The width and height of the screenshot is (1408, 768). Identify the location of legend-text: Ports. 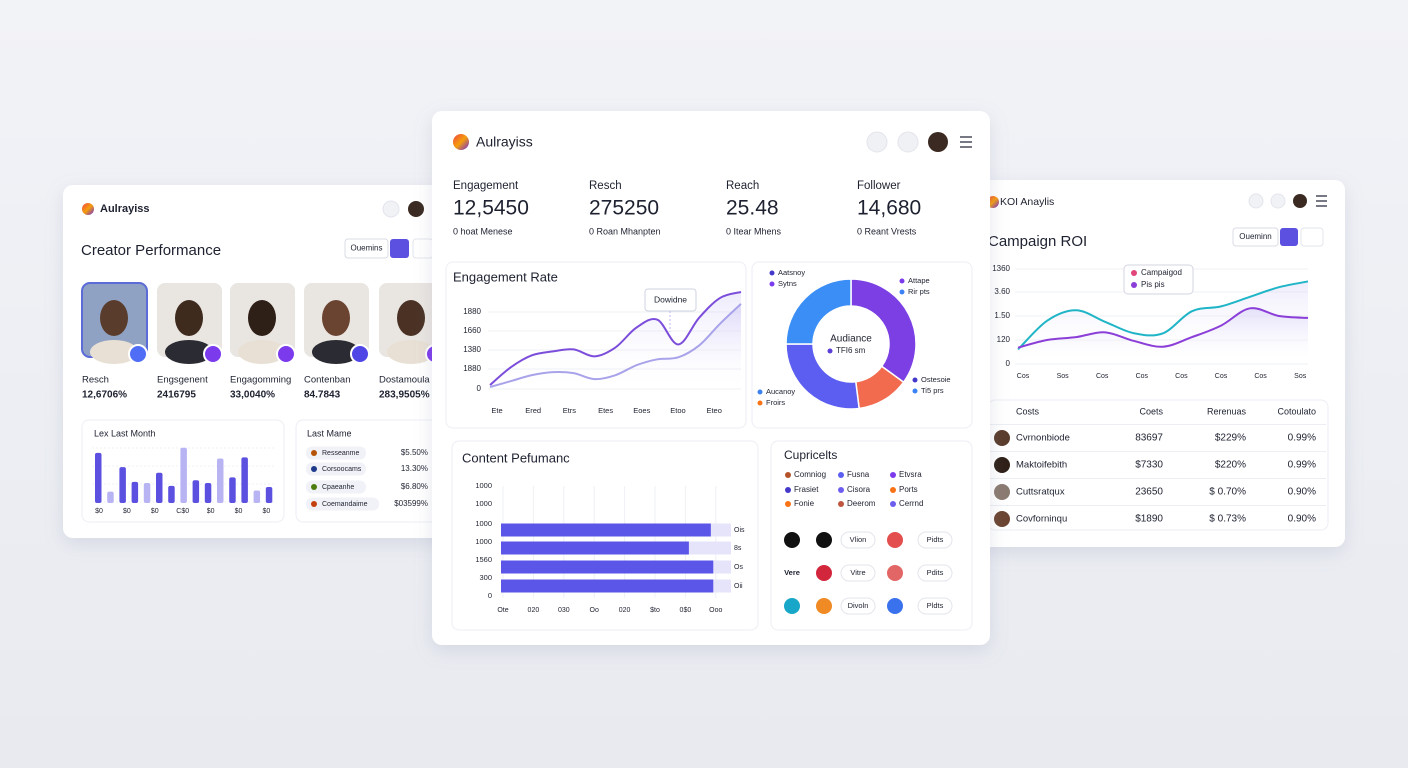
(908, 489).